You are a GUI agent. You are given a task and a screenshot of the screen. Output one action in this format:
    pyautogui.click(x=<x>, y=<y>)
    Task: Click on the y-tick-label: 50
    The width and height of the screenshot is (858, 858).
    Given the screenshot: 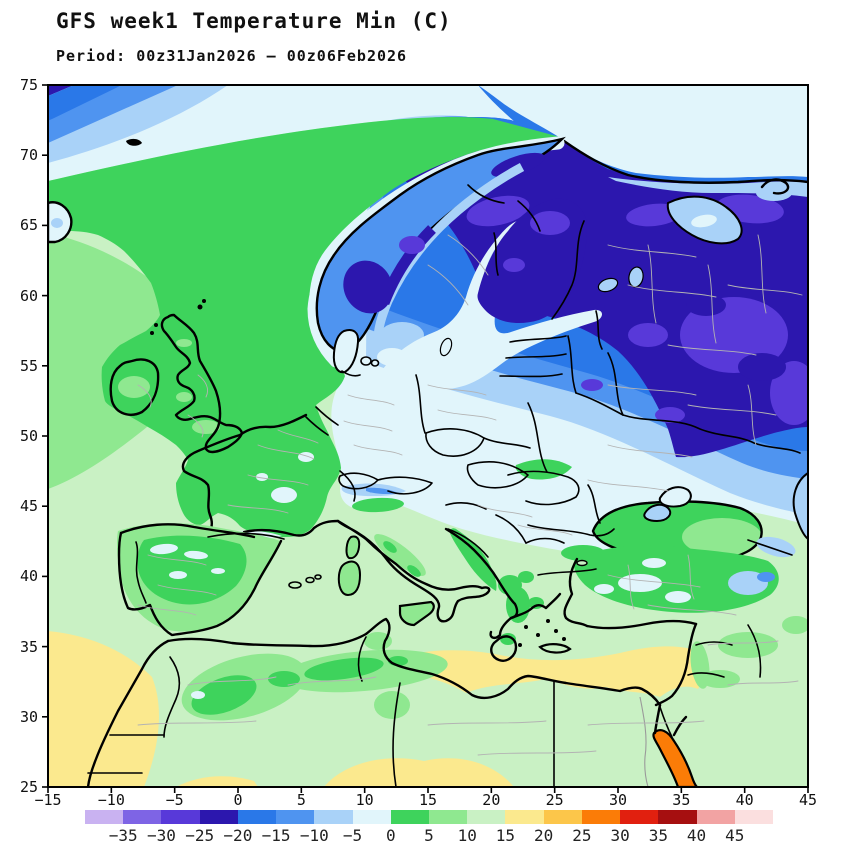 What is the action you would take?
    pyautogui.click(x=28, y=436)
    